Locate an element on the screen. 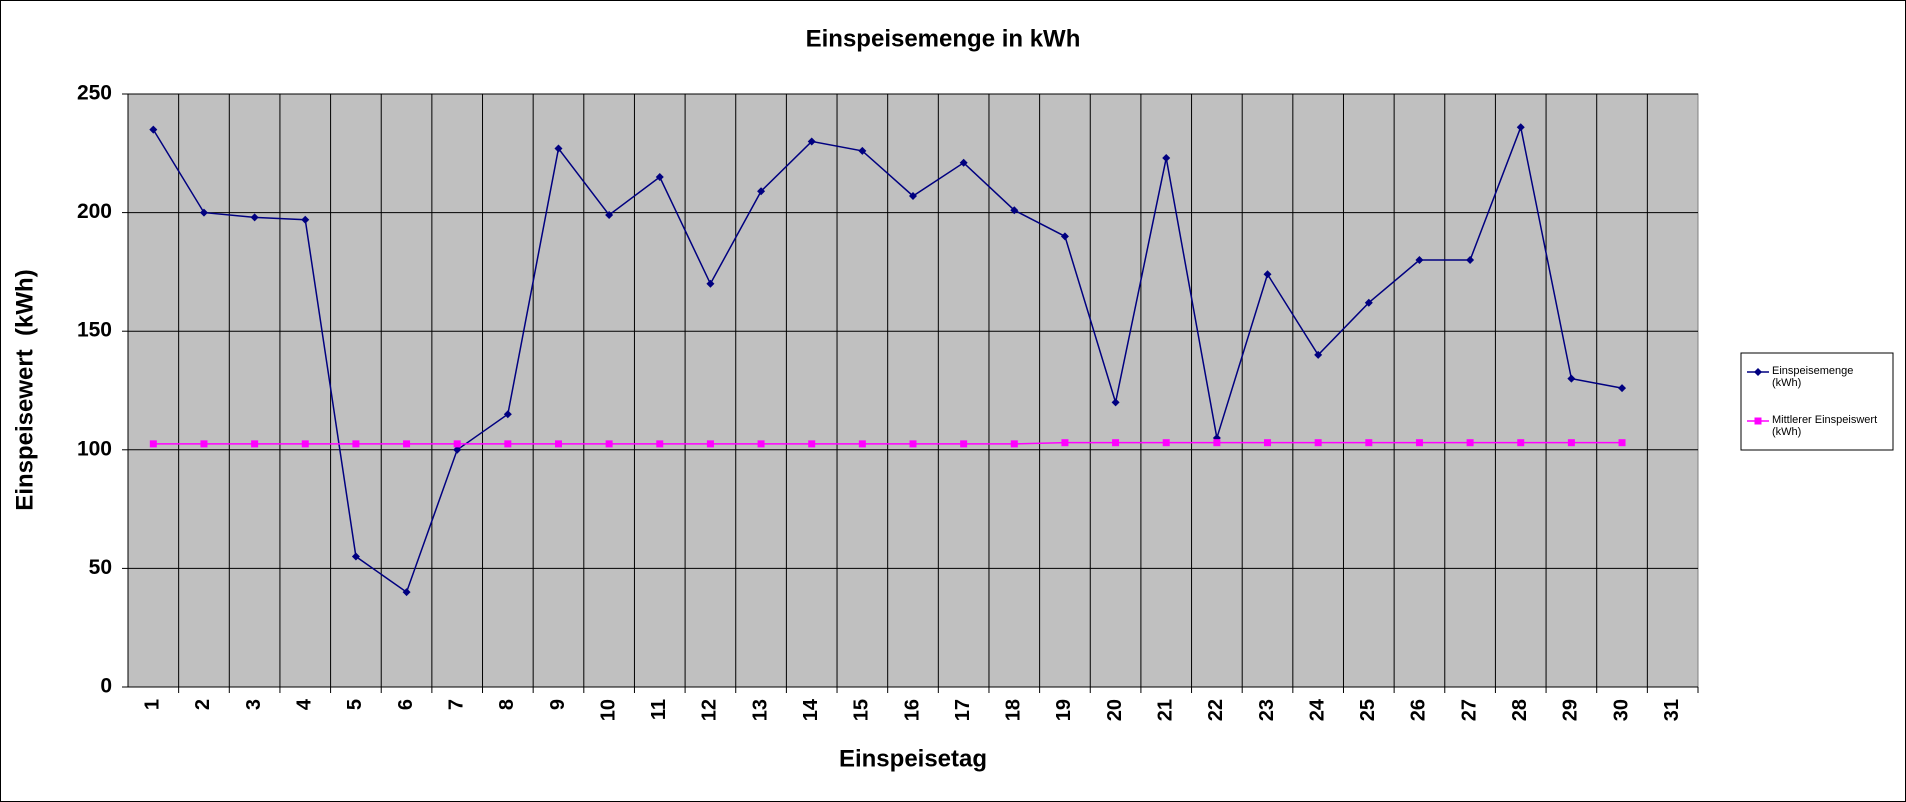 The width and height of the screenshot is (1906, 802). y-tick-label: 50 is located at coordinates (100, 567).